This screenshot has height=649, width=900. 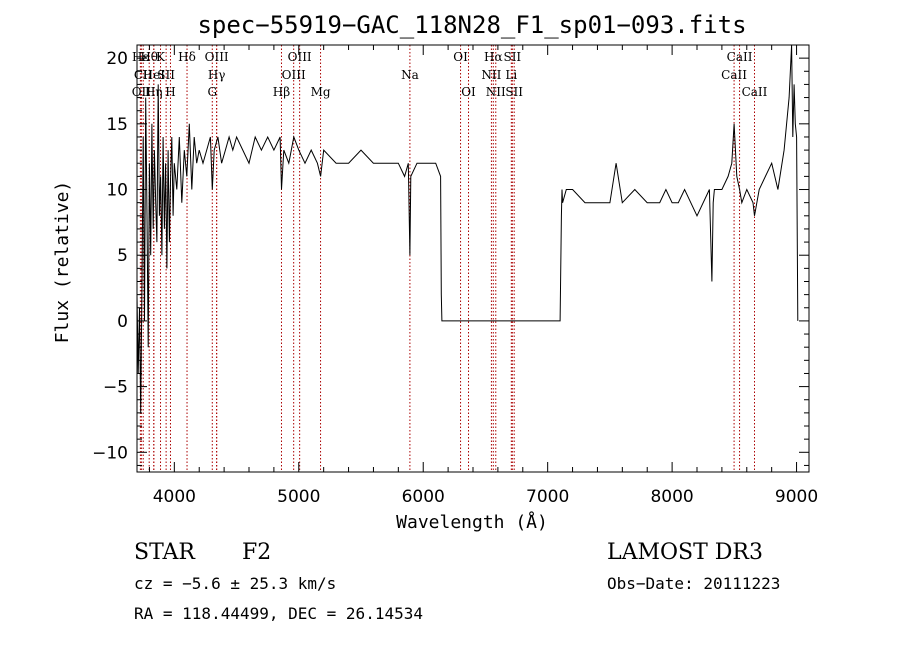 What do you see at coordinates (174, 497) in the screenshot?
I see `x-tick-label: 4000` at bounding box center [174, 497].